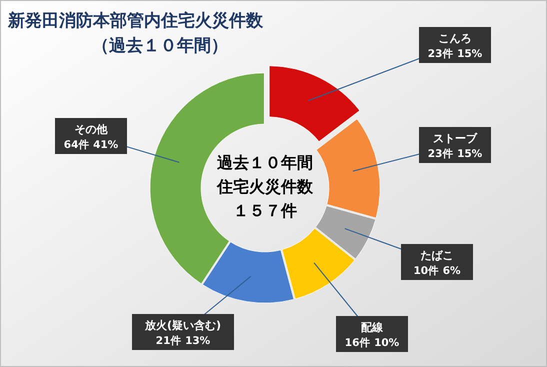 Image resolution: width=547 pixels, height=367 pixels. Describe the element at coordinates (437, 270) in the screenshot. I see `data-label: 10件 6%` at that location.